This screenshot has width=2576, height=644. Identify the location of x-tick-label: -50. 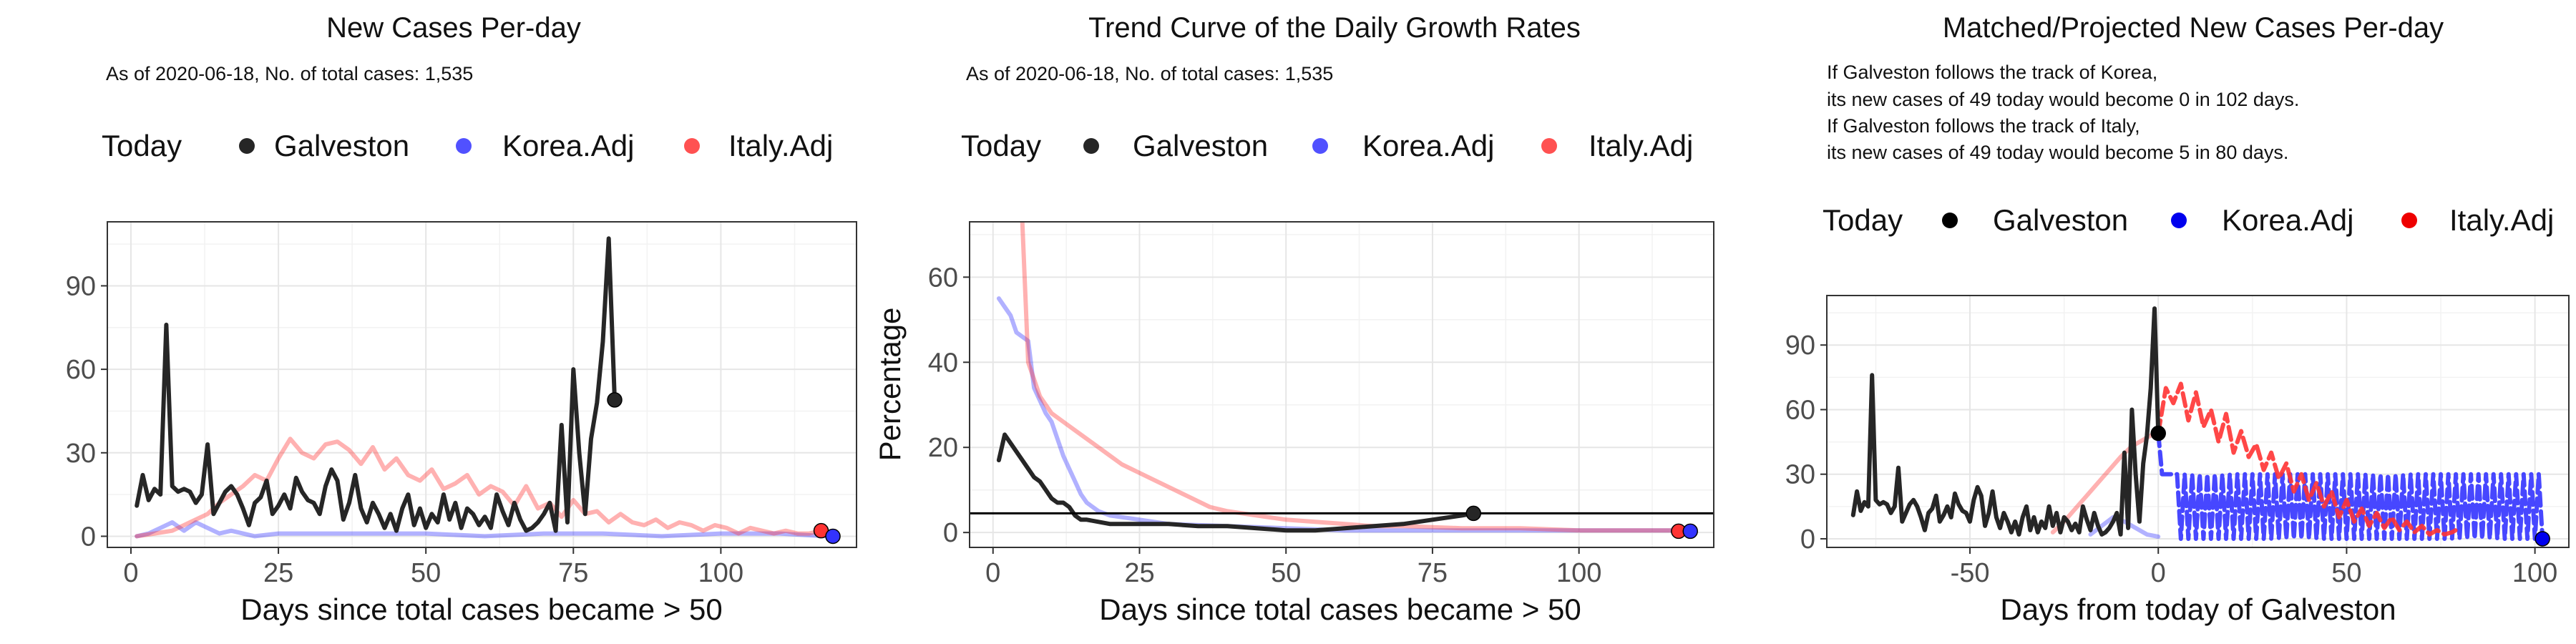
(1970, 573).